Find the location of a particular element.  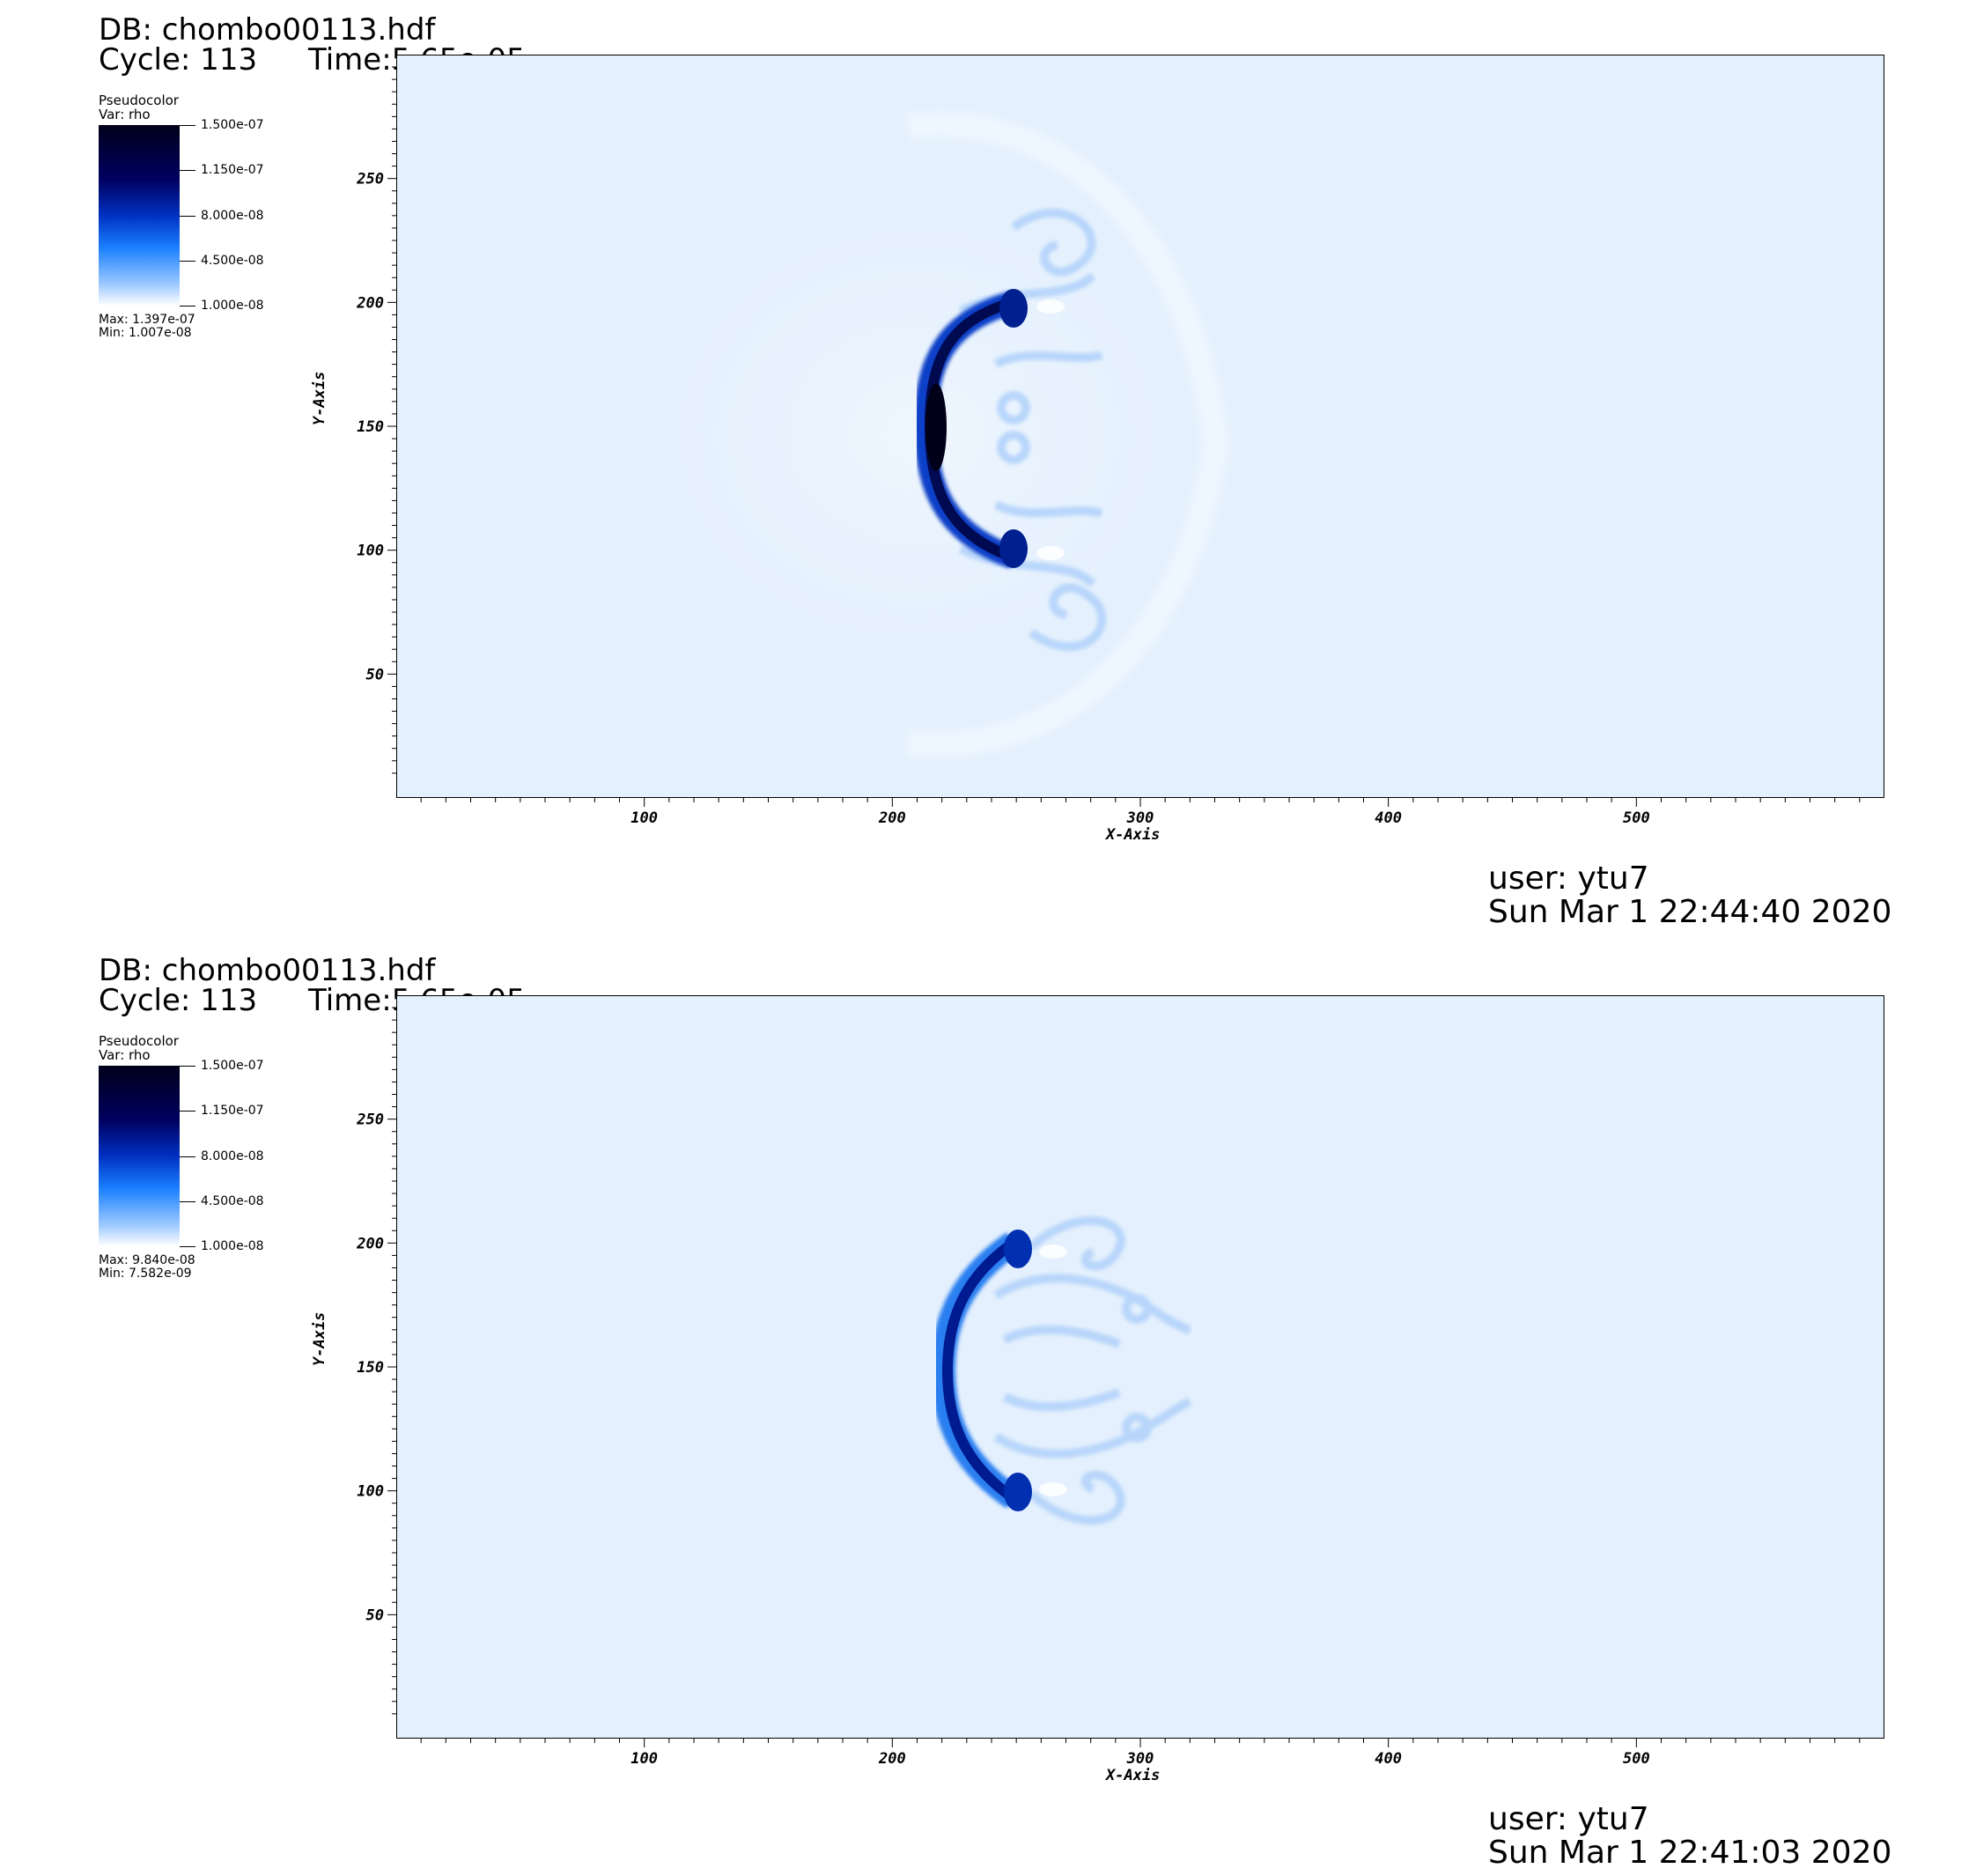

legend-min: Min: 1.007e-08 is located at coordinates (145, 333).